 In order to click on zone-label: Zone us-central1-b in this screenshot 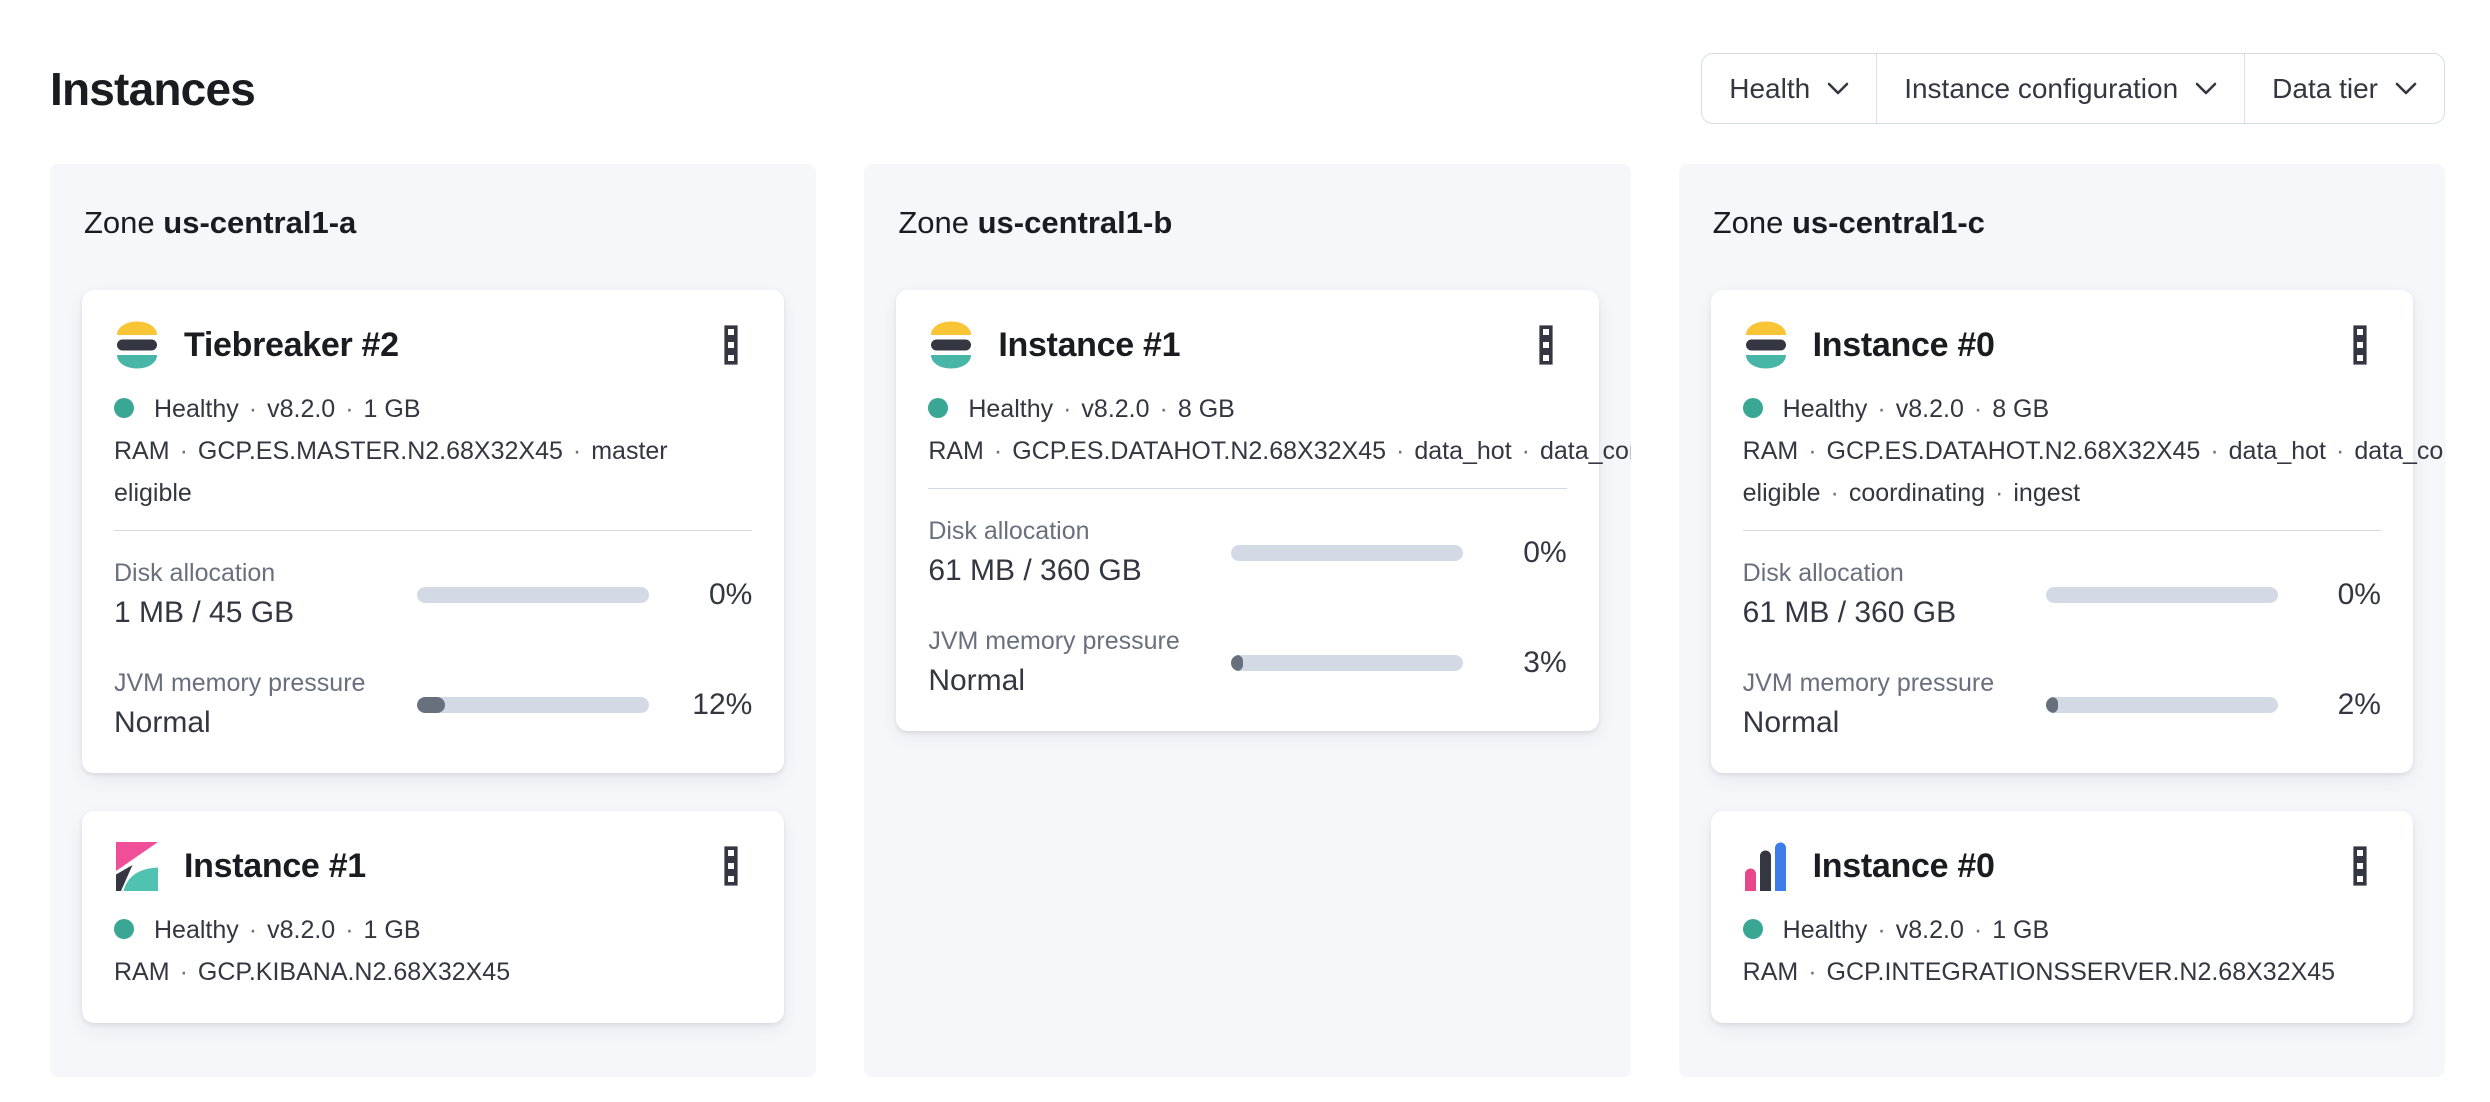, I will do `click(1248, 223)`.